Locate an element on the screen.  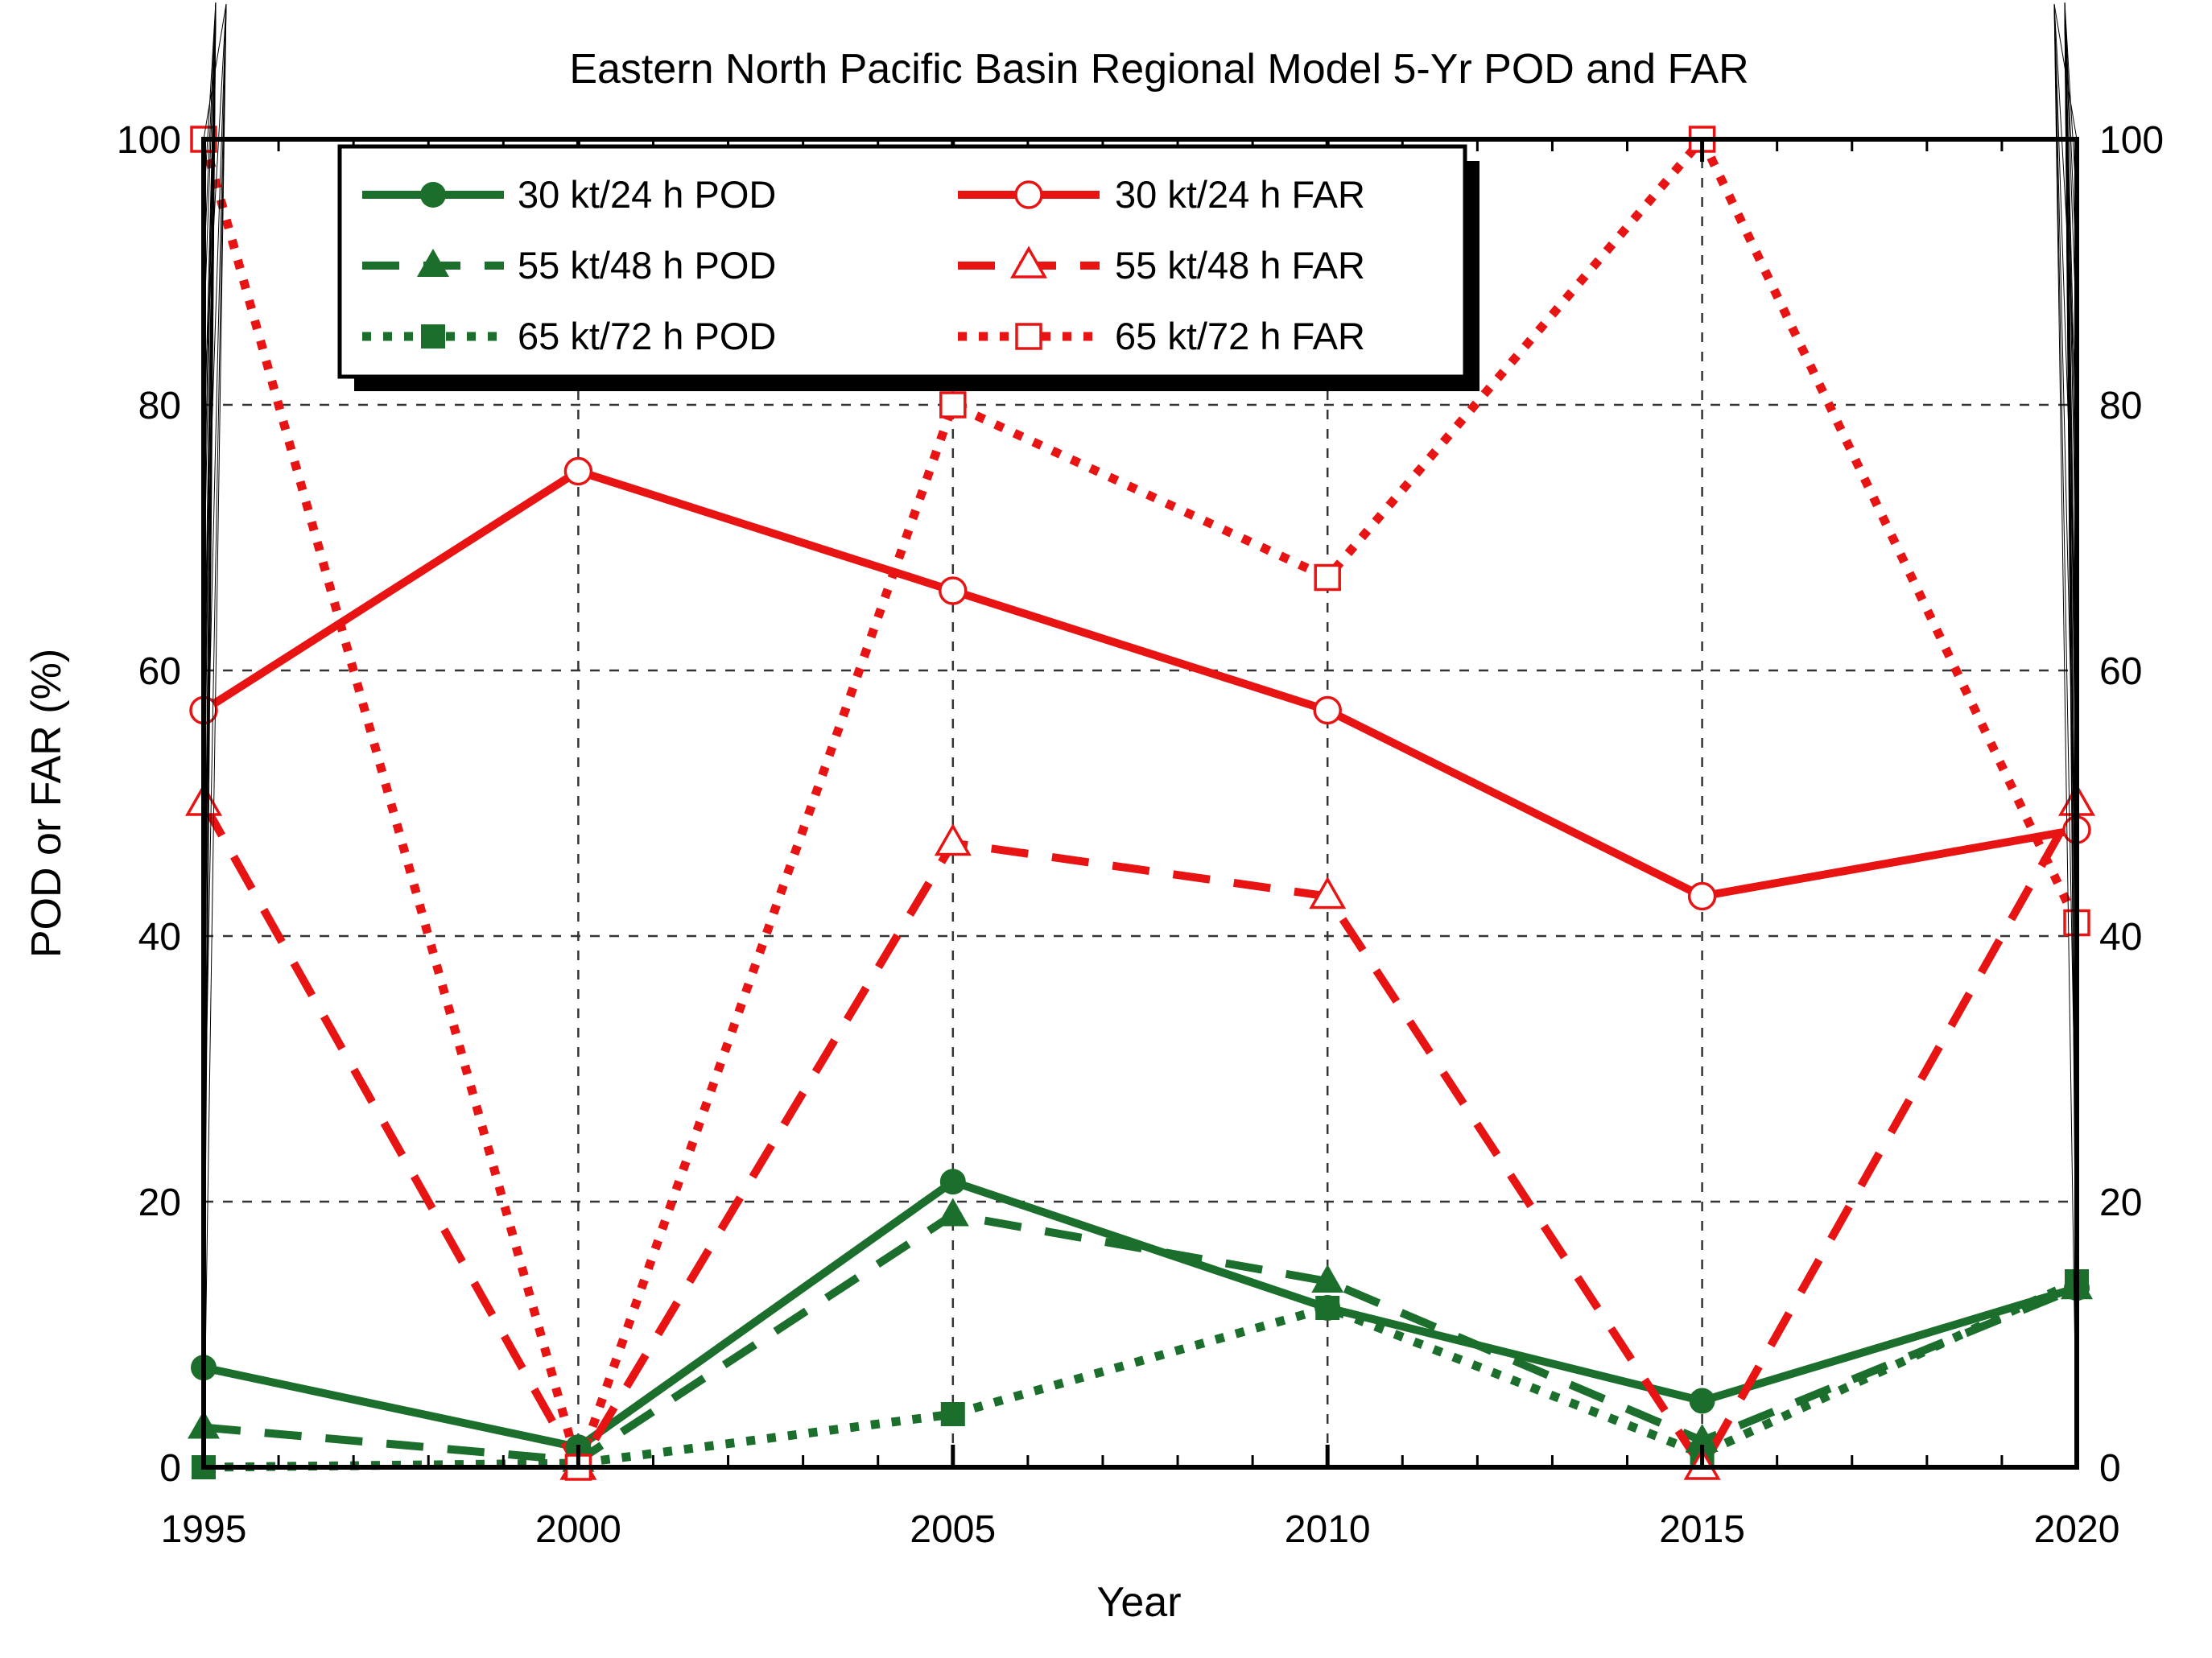
y-tick-label-right-40: 40 is located at coordinates (2120, 938).